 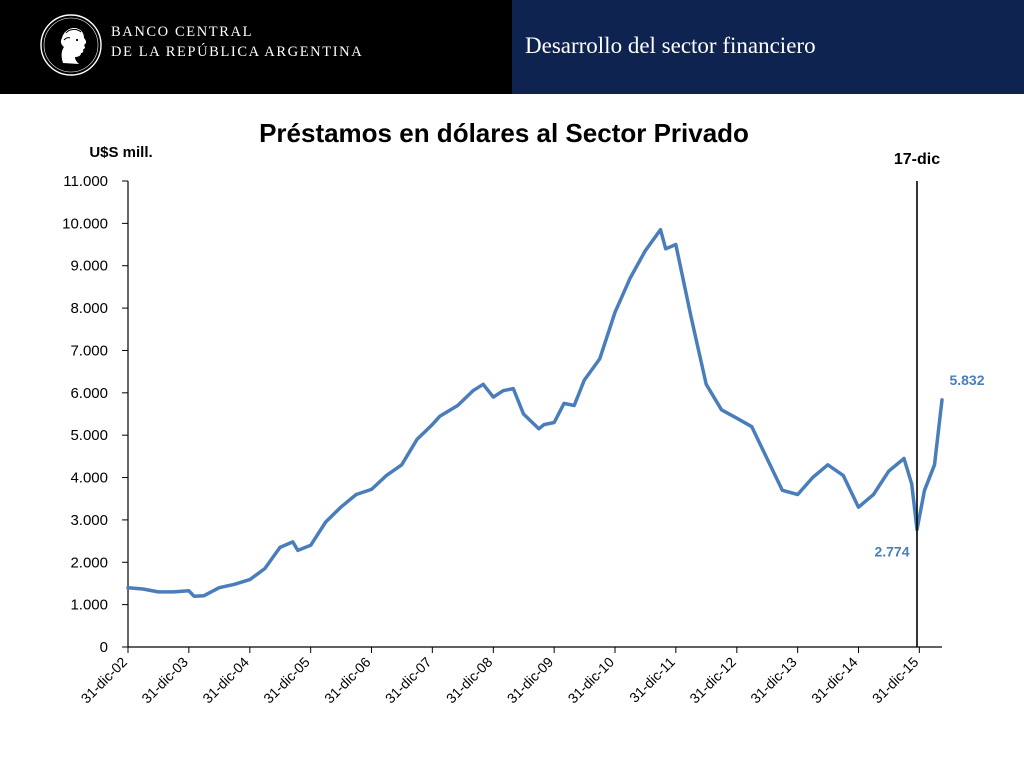 What do you see at coordinates (237, 52) in the screenshot?
I see `bank-name-line2: DE LA REPÚBLICA ARGENTINA` at bounding box center [237, 52].